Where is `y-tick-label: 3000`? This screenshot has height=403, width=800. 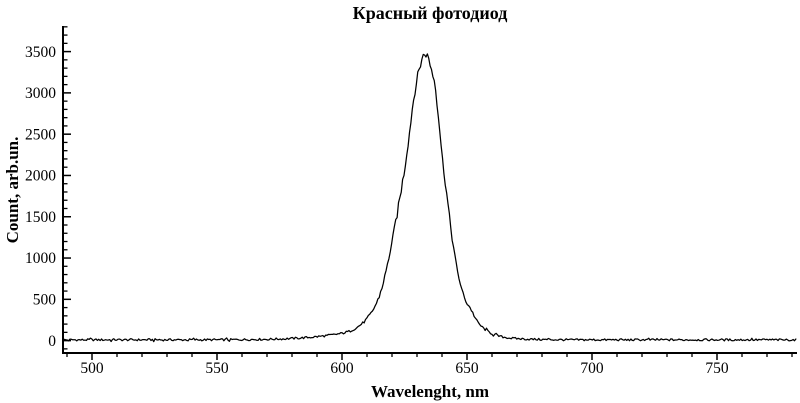 y-tick-label: 3000 is located at coordinates (40, 93).